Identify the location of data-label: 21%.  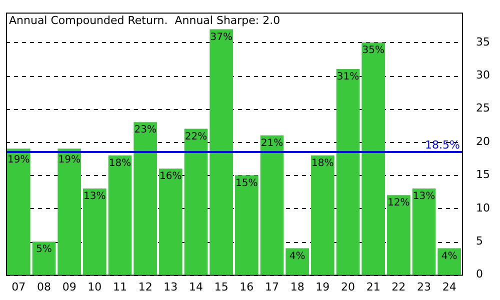
(272, 143).